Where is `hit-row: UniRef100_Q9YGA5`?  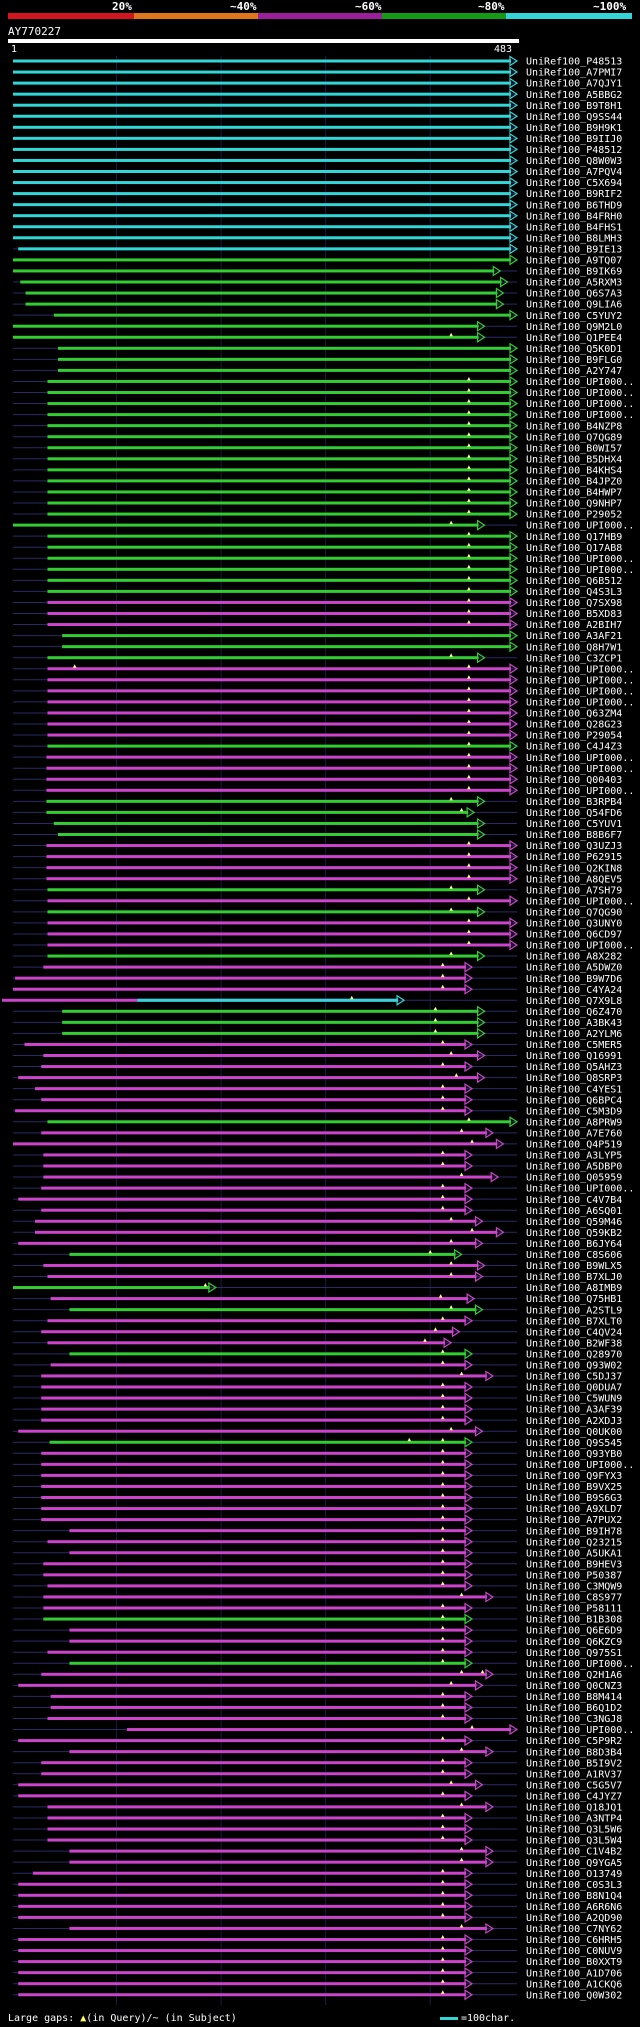 hit-row: UniRef100_Q9YGA5 is located at coordinates (317, 1862).